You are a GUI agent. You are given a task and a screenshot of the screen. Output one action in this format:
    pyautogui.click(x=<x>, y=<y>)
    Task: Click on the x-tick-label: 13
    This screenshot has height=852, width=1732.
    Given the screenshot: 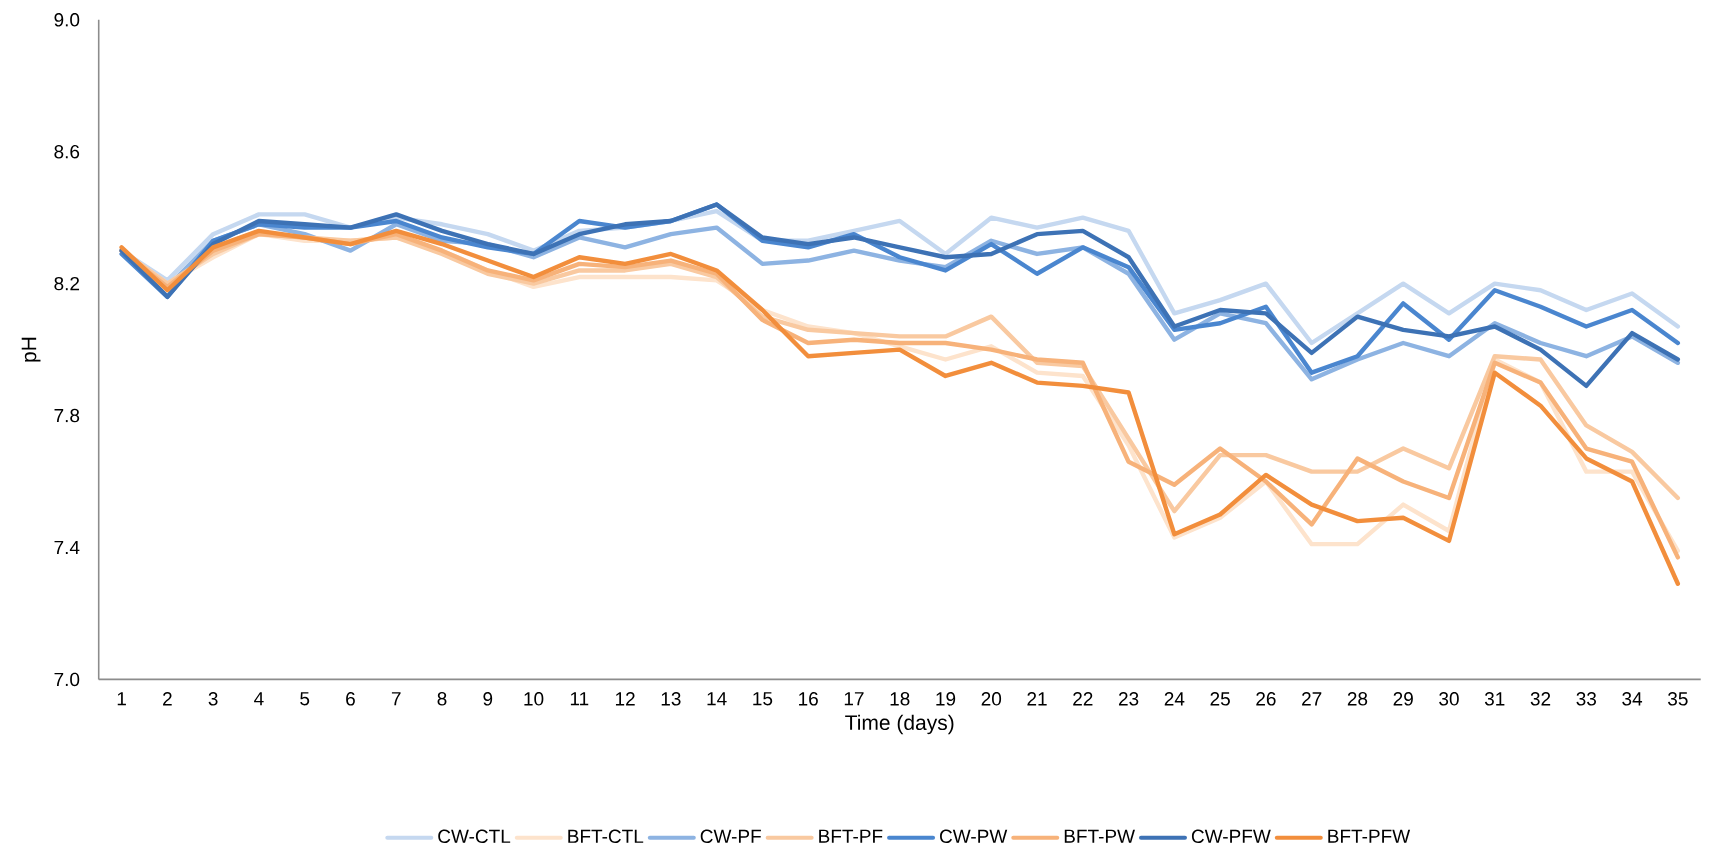 What is the action you would take?
    pyautogui.click(x=671, y=699)
    